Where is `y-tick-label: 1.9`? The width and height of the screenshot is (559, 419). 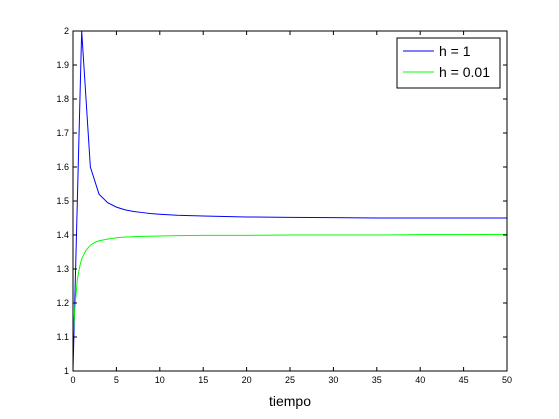 y-tick-label: 1.9 is located at coordinates (62, 65).